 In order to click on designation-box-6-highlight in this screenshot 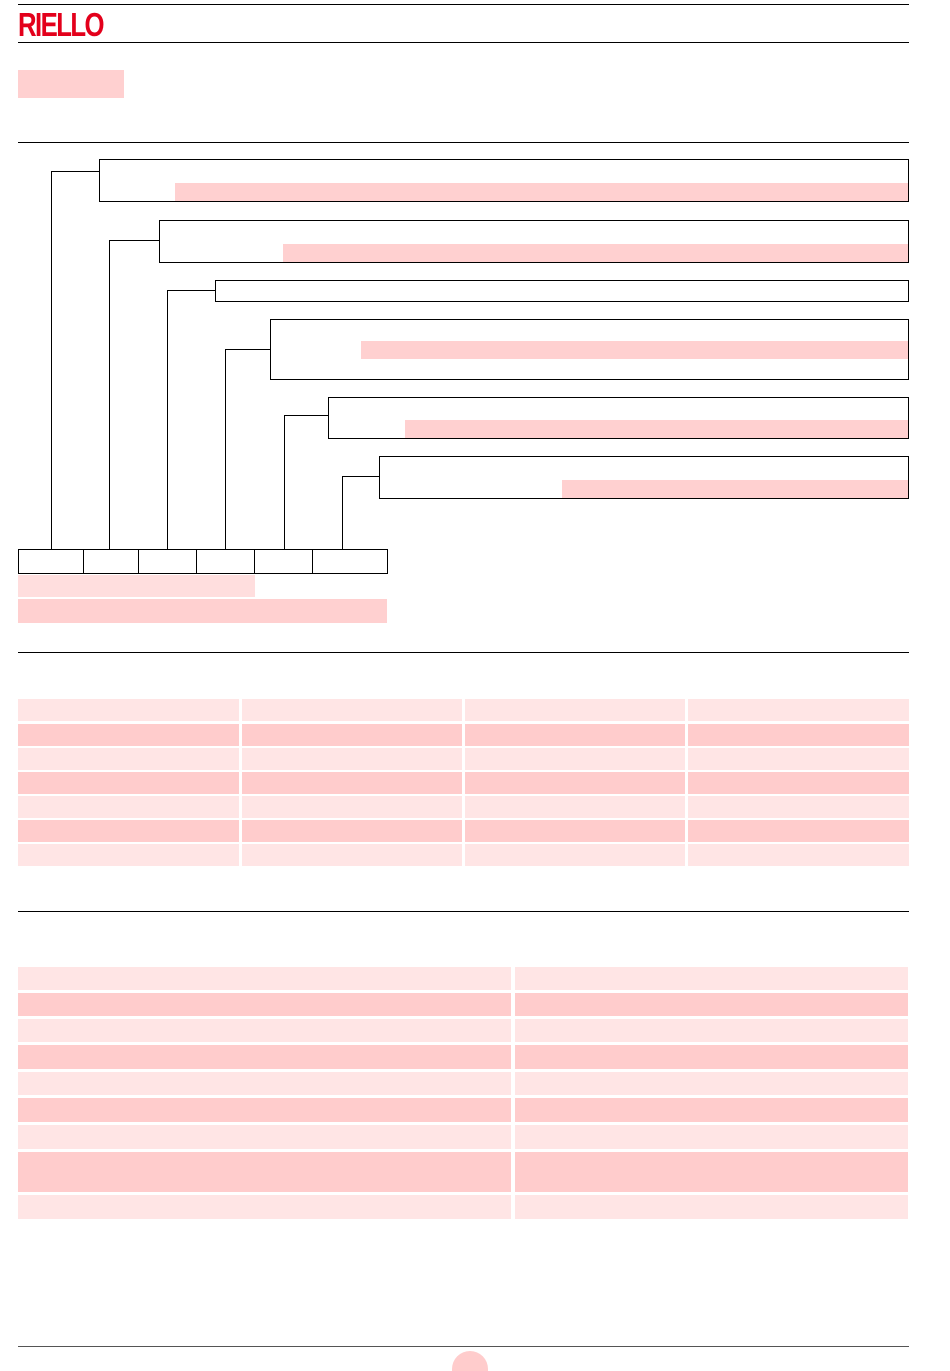, I will do `click(735, 489)`.